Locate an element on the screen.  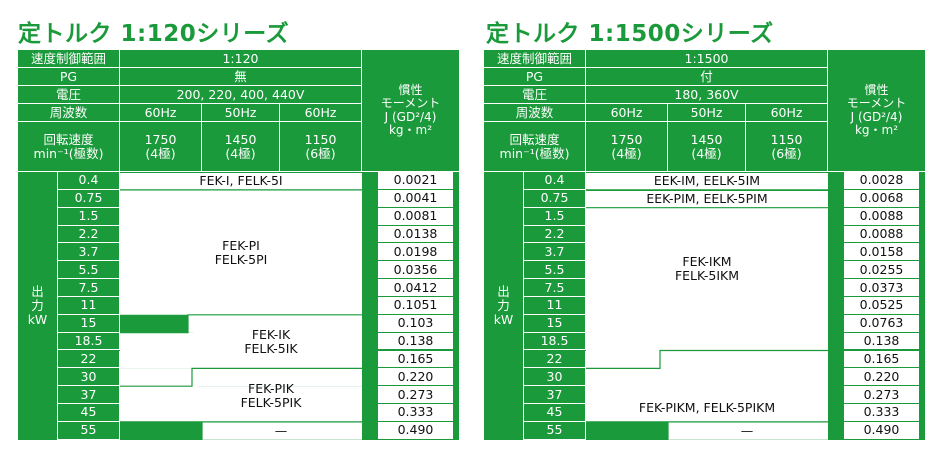
inertia-cell: 0.333 is located at coordinates (415, 413).